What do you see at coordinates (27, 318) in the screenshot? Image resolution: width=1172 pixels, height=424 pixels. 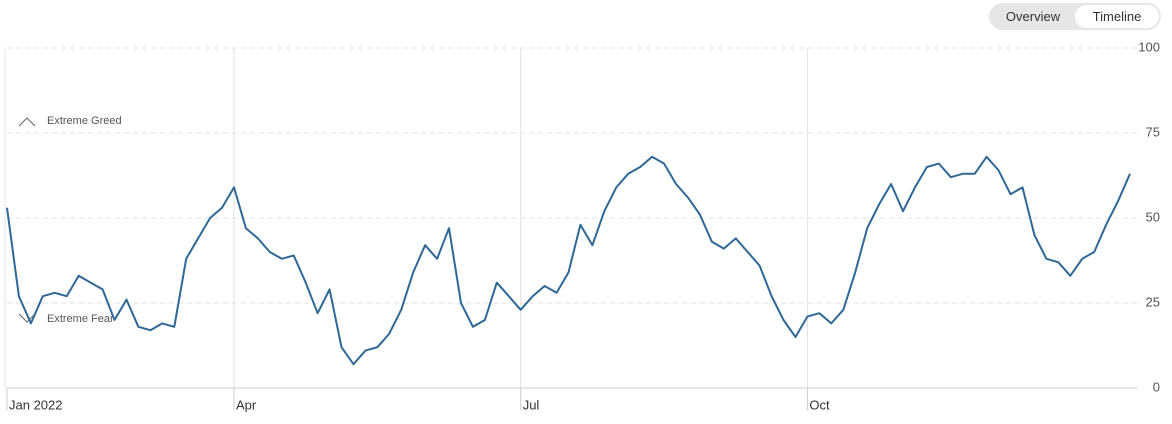 I see `fear-icon` at bounding box center [27, 318].